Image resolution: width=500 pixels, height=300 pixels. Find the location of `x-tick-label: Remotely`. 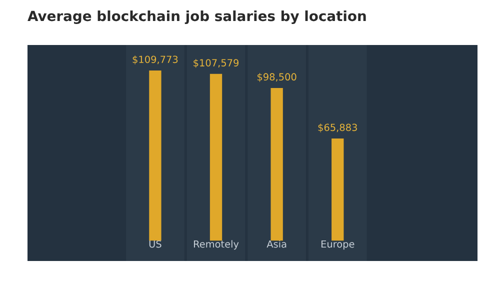

x-tick-label: Remotely is located at coordinates (216, 245).